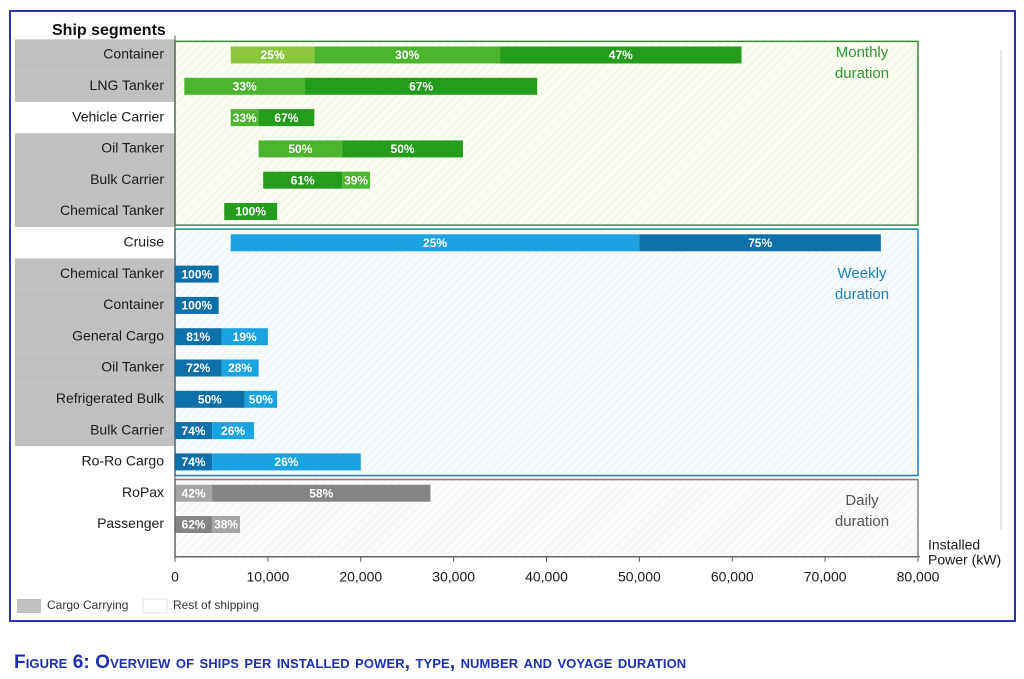 This screenshot has height=679, width=1024. I want to click on x-tick-label: 50,000, so click(639, 577).